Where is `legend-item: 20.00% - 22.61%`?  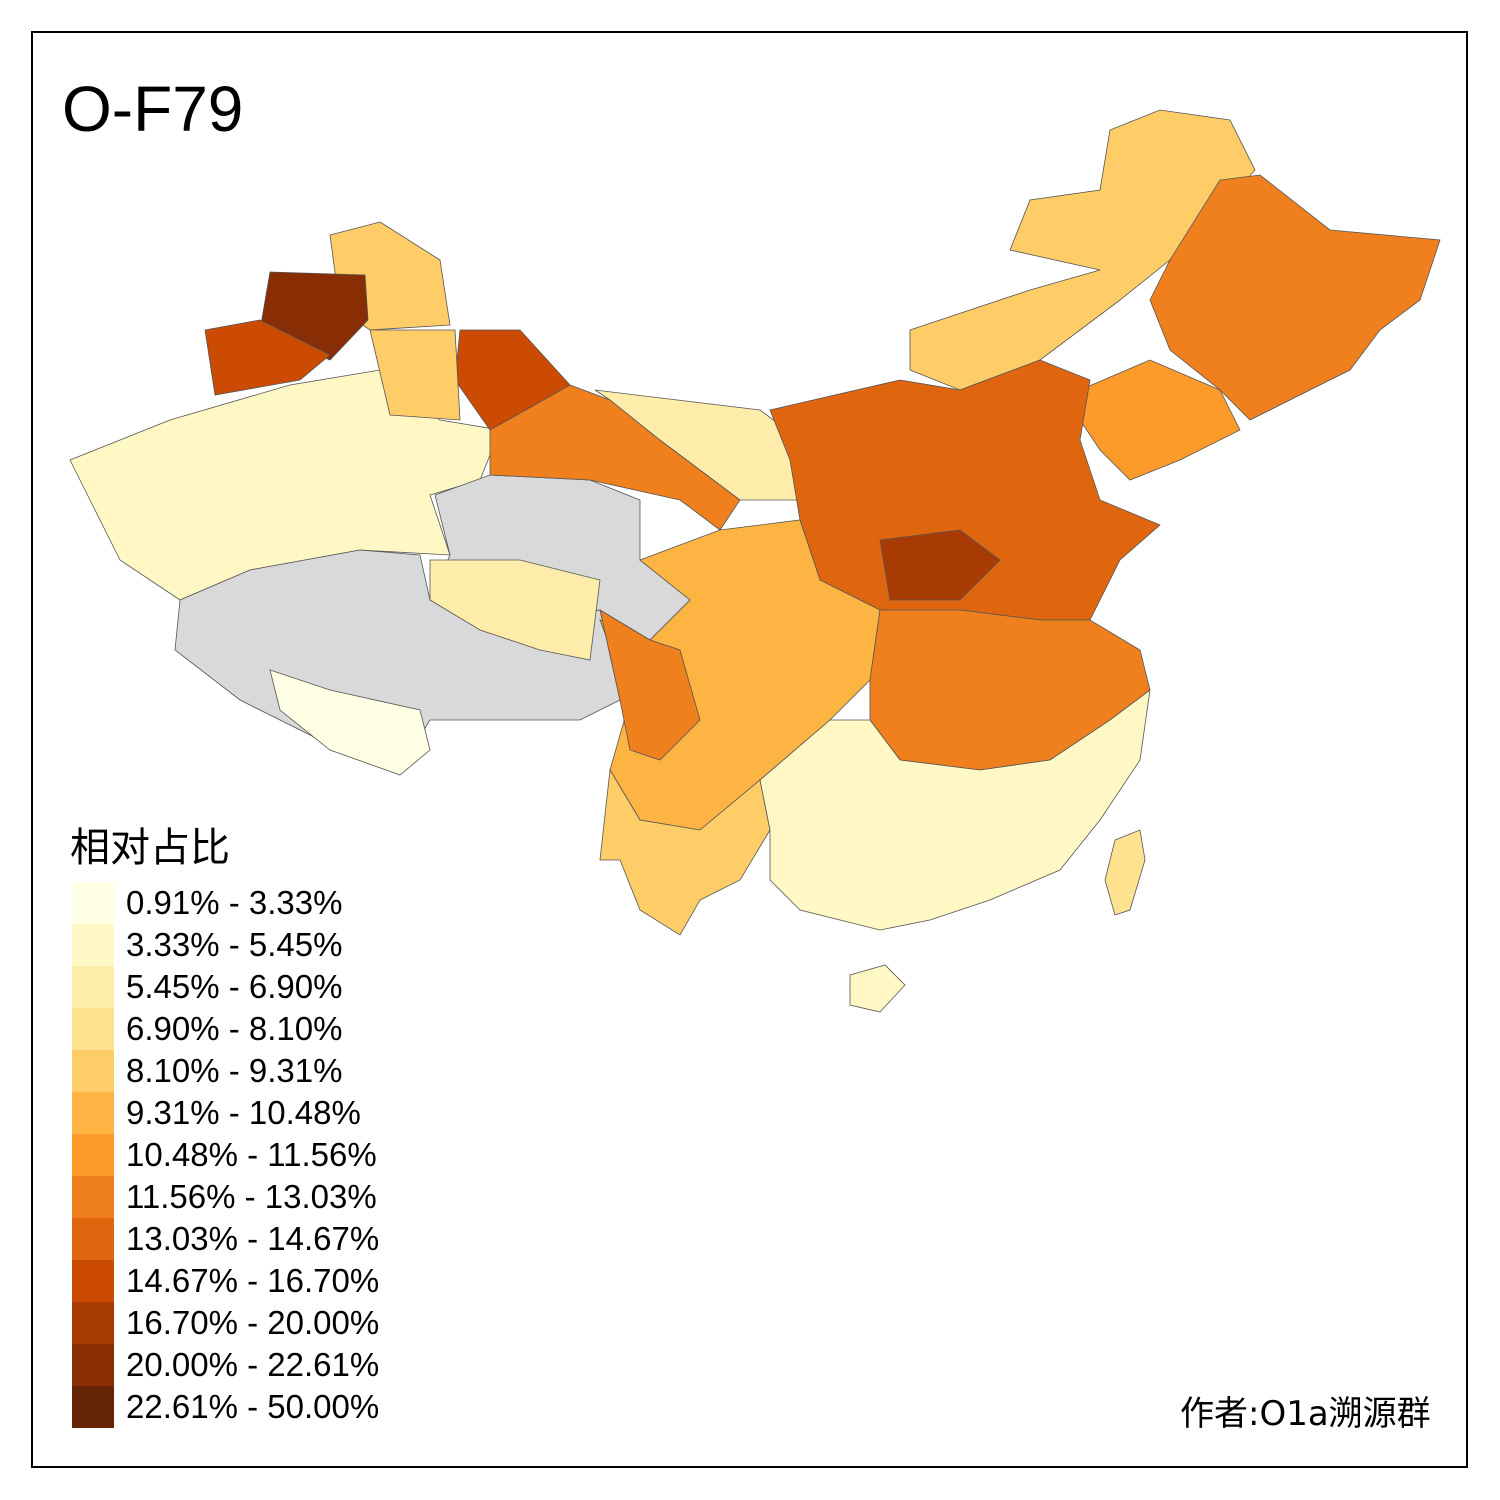 legend-item: 20.00% - 22.61% is located at coordinates (225, 1365).